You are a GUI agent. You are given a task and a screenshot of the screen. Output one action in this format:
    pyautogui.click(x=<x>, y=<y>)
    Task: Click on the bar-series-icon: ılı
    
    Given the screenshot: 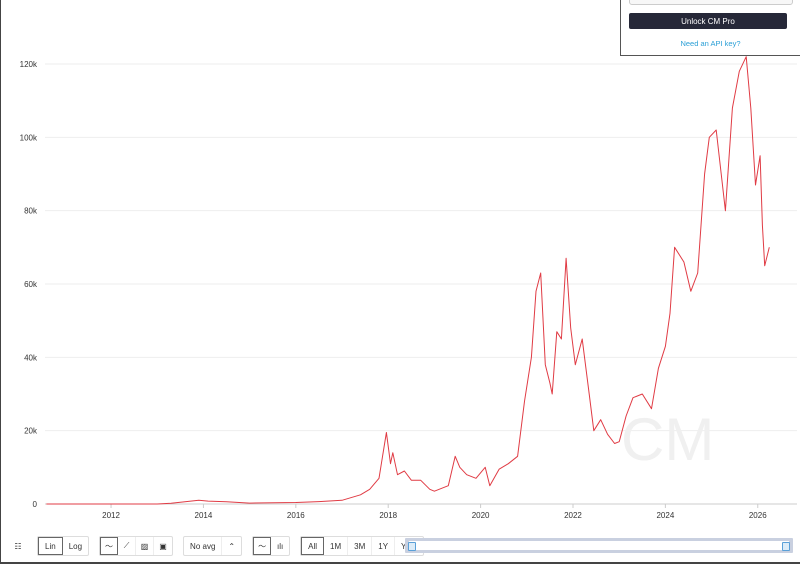 What is the action you would take?
    pyautogui.click(x=280, y=546)
    